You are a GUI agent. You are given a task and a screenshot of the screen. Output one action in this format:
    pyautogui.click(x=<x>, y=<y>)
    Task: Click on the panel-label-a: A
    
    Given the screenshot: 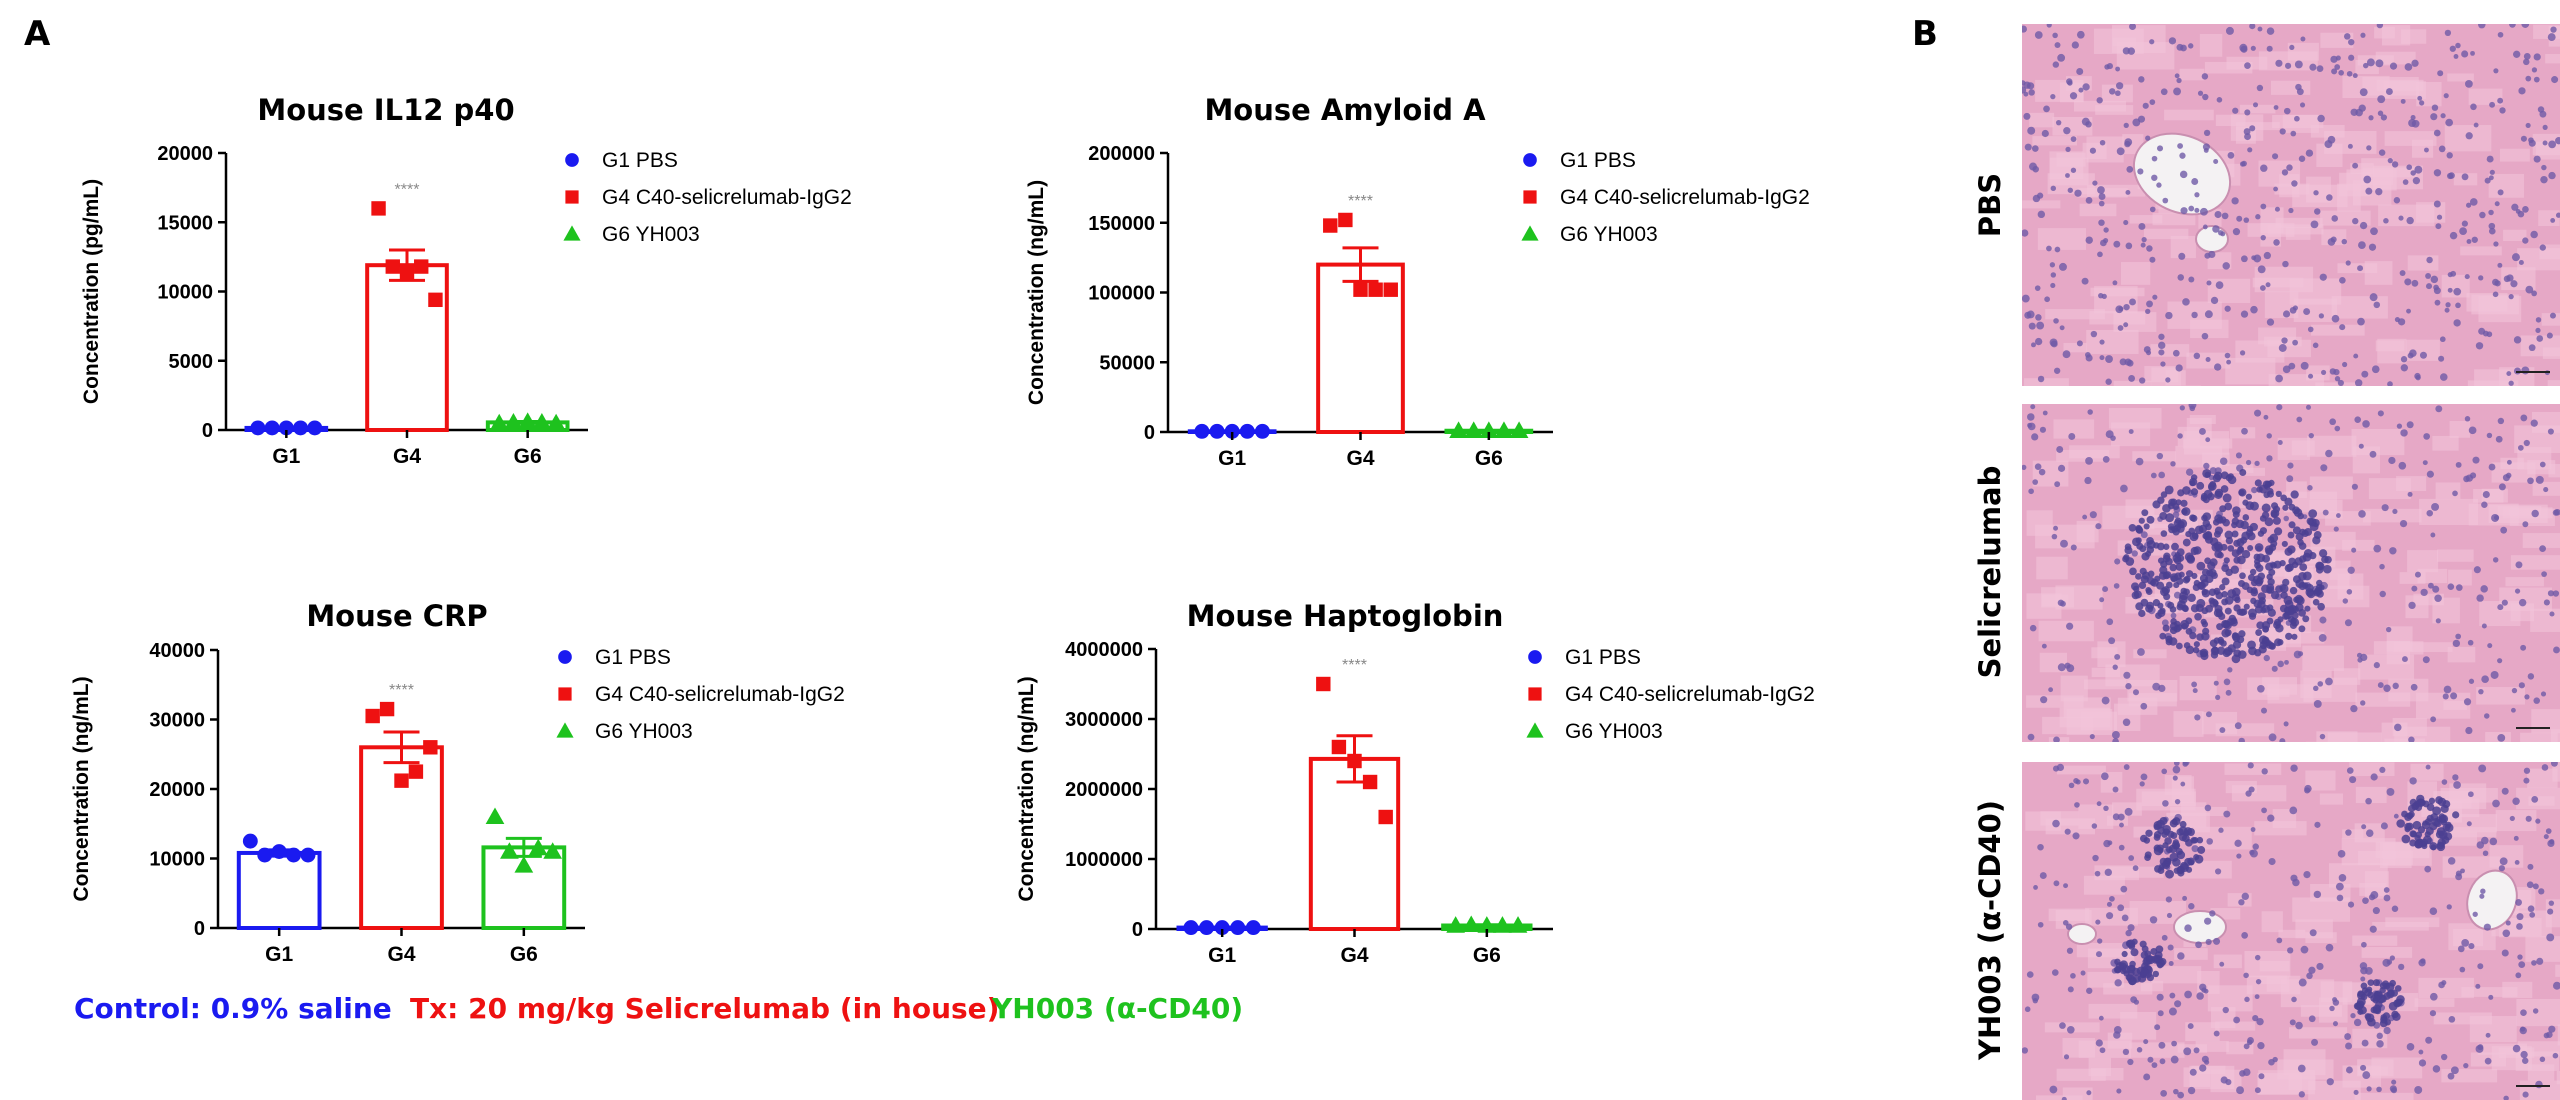 What is the action you would take?
    pyautogui.click(x=37, y=34)
    